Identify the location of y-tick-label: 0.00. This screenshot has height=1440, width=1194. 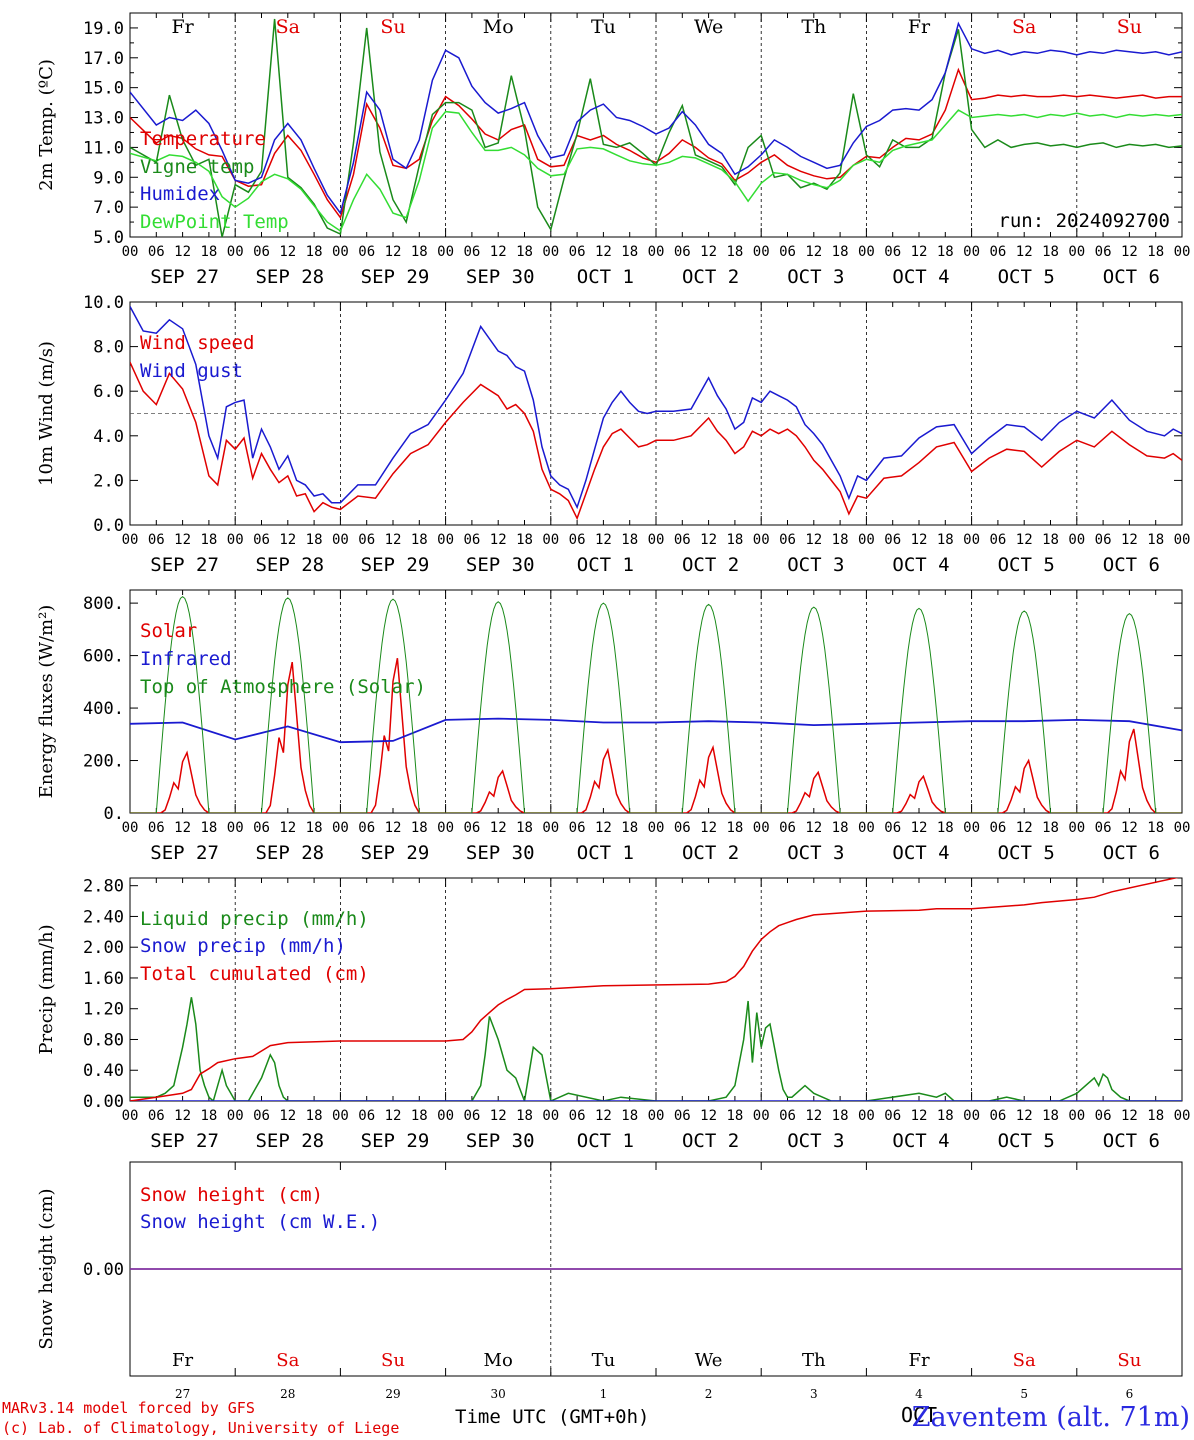
(103, 1102).